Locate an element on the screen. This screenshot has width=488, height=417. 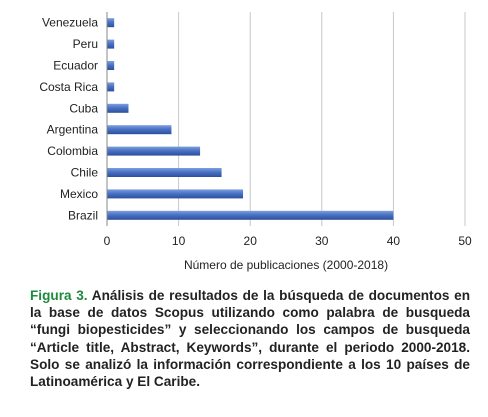
bar-mexico is located at coordinates (175, 194).